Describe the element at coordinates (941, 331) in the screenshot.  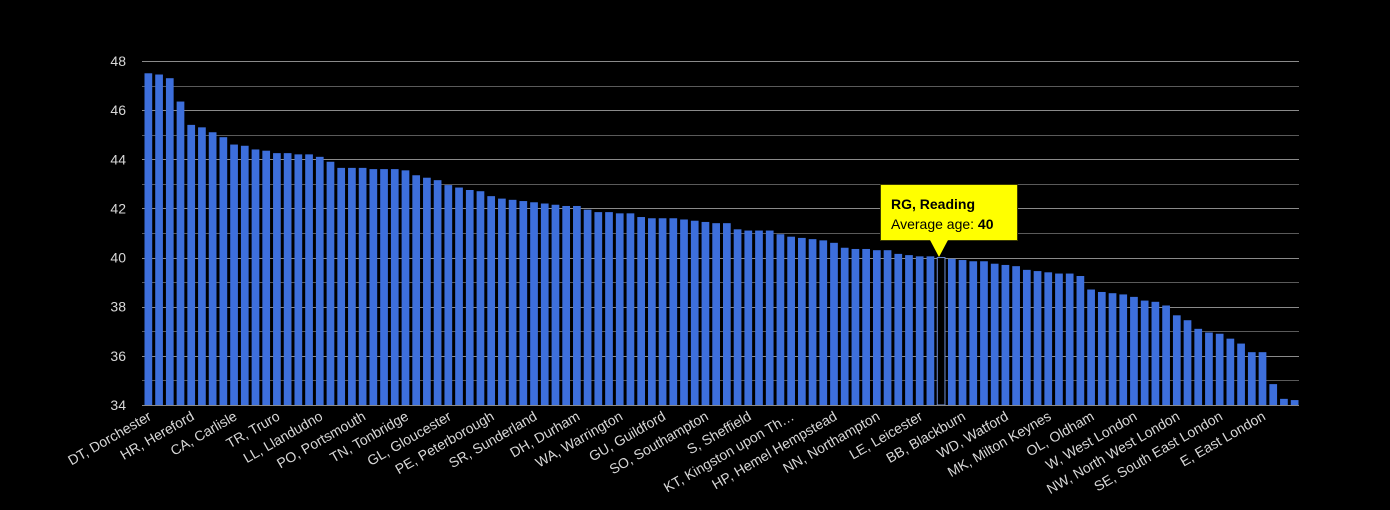
I see `bar-highlighted` at that location.